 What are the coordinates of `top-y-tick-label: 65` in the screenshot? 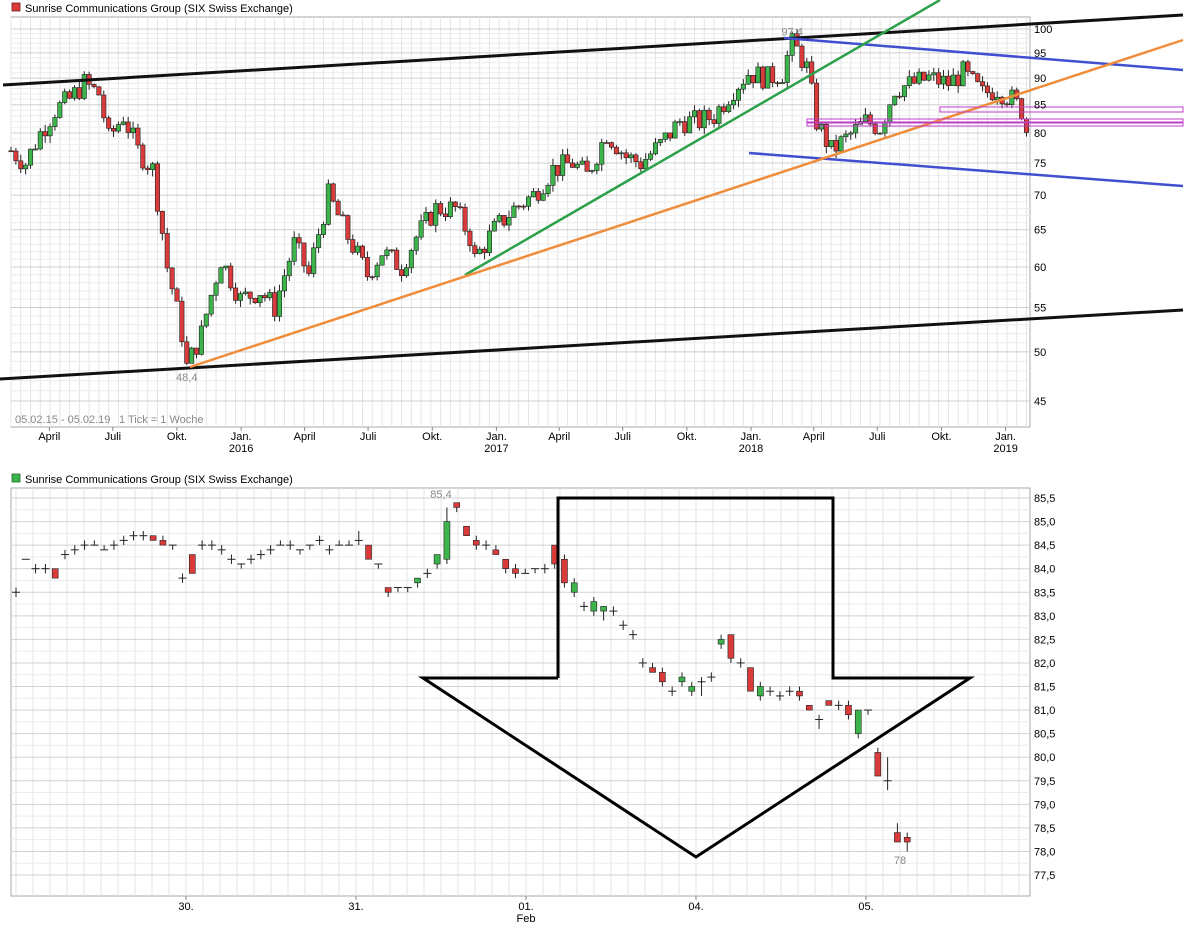 It's located at (1040, 231).